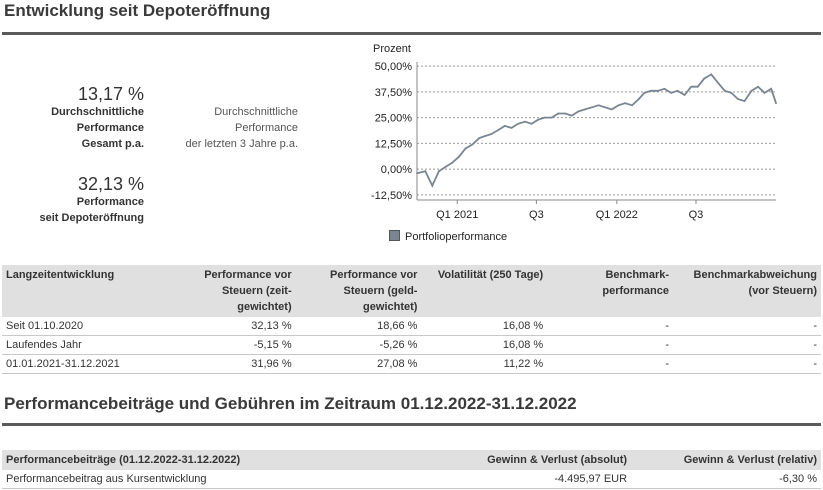 The width and height of the screenshot is (823, 490). Describe the element at coordinates (484, 364) in the screenshot. I see `table-cell: 11,22 %` at that location.